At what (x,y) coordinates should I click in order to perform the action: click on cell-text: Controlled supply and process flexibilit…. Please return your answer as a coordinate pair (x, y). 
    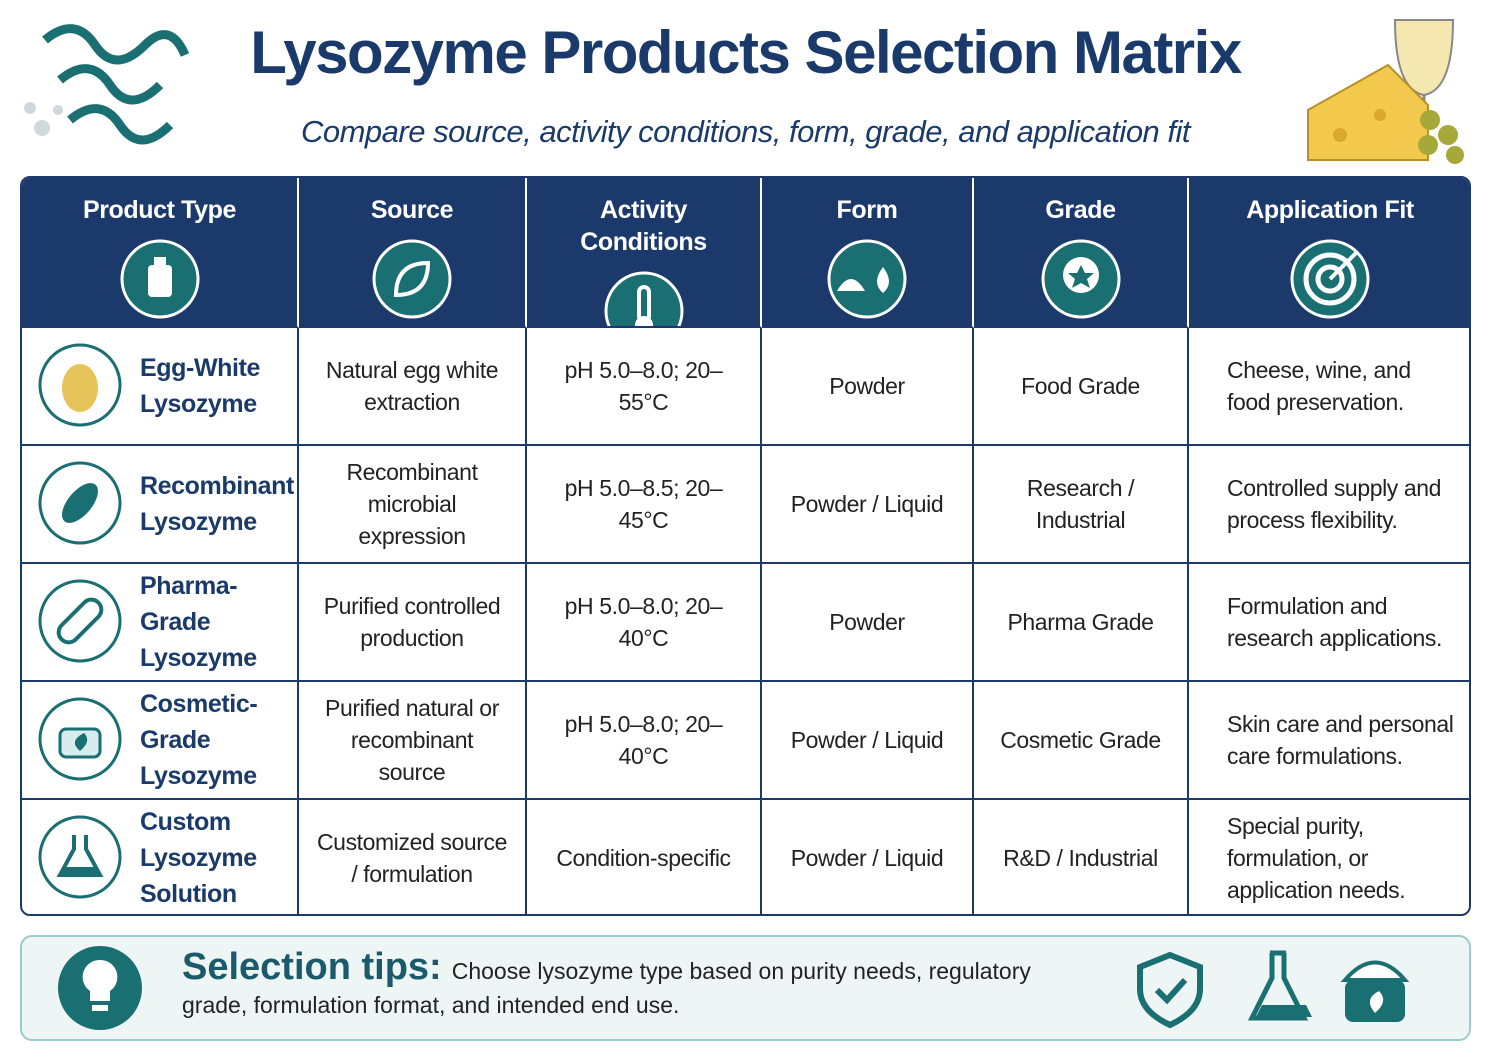
    Looking at the image, I should click on (1334, 504).